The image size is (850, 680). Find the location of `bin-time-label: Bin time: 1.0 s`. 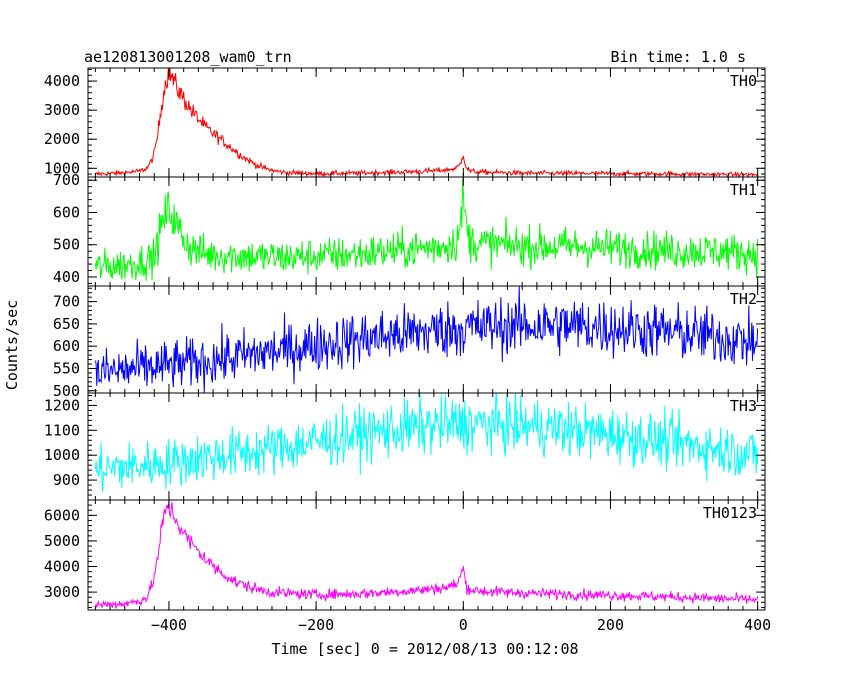

bin-time-label: Bin time: 1.0 s is located at coordinates (678, 57).